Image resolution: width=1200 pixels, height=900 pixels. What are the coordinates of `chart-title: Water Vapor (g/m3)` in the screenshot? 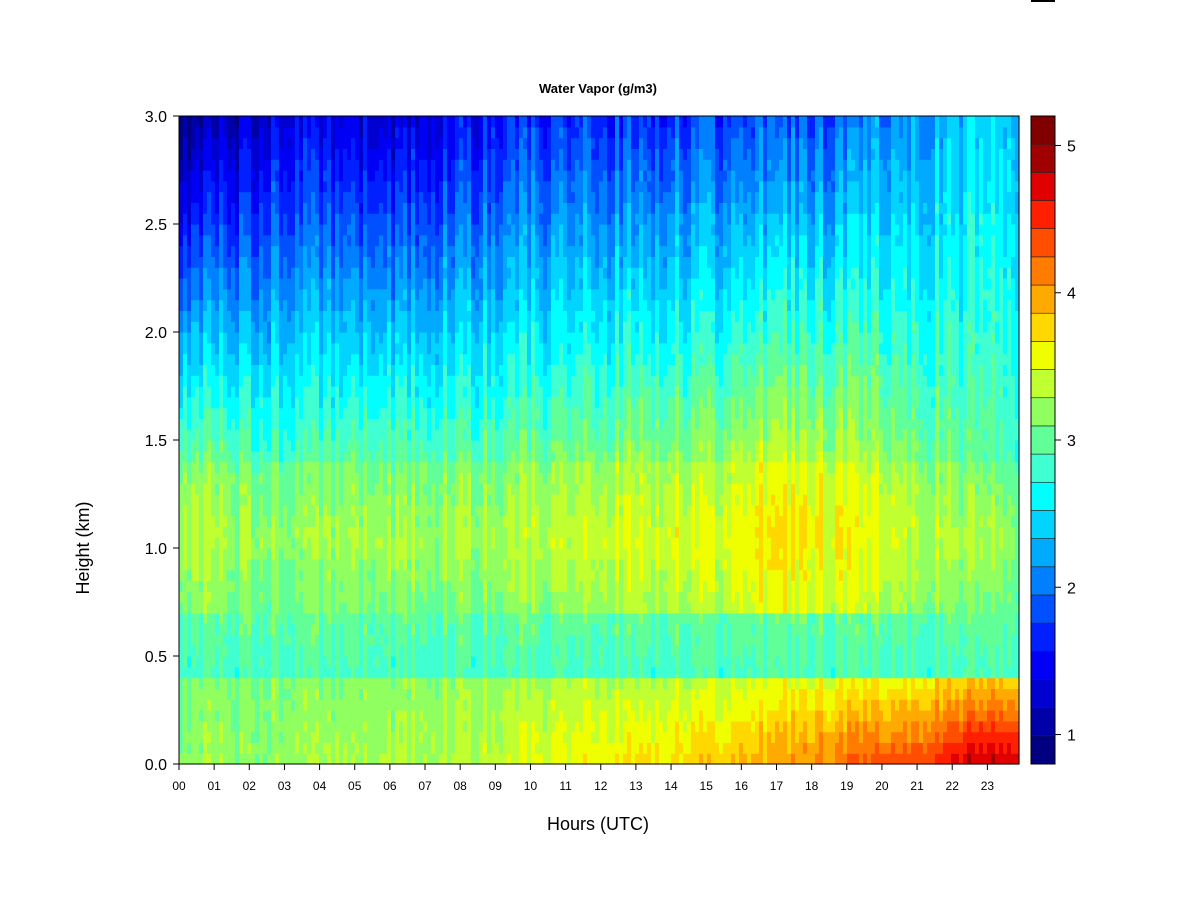 It's located at (598, 88).